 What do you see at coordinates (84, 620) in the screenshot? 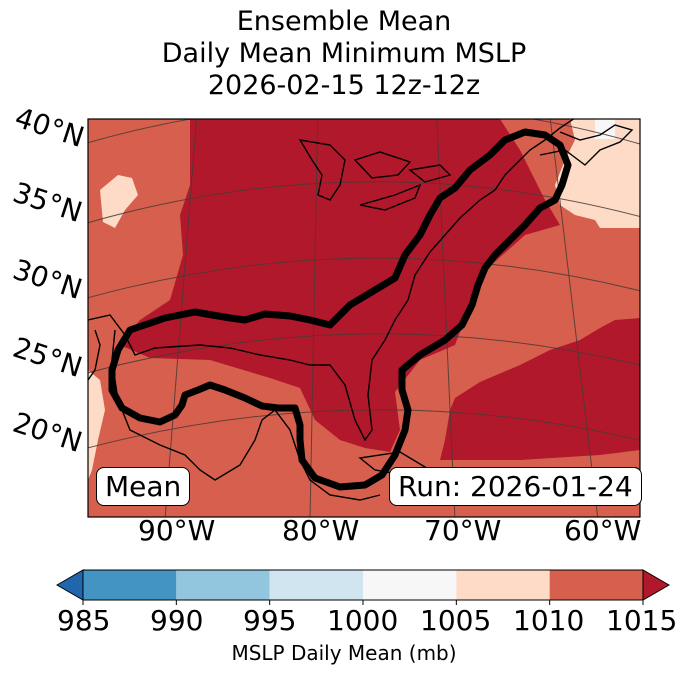
I see `colorbar-tick-label: 985` at bounding box center [84, 620].